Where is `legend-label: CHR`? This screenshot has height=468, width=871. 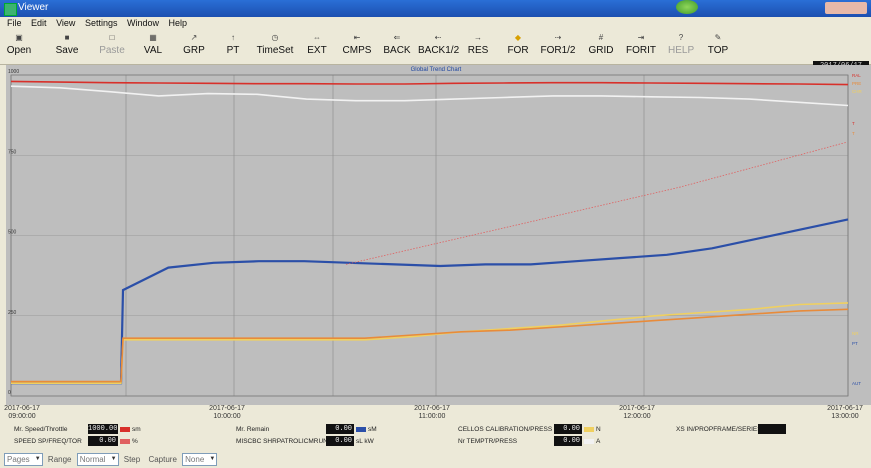
legend-label: CHR is located at coordinates (857, 91).